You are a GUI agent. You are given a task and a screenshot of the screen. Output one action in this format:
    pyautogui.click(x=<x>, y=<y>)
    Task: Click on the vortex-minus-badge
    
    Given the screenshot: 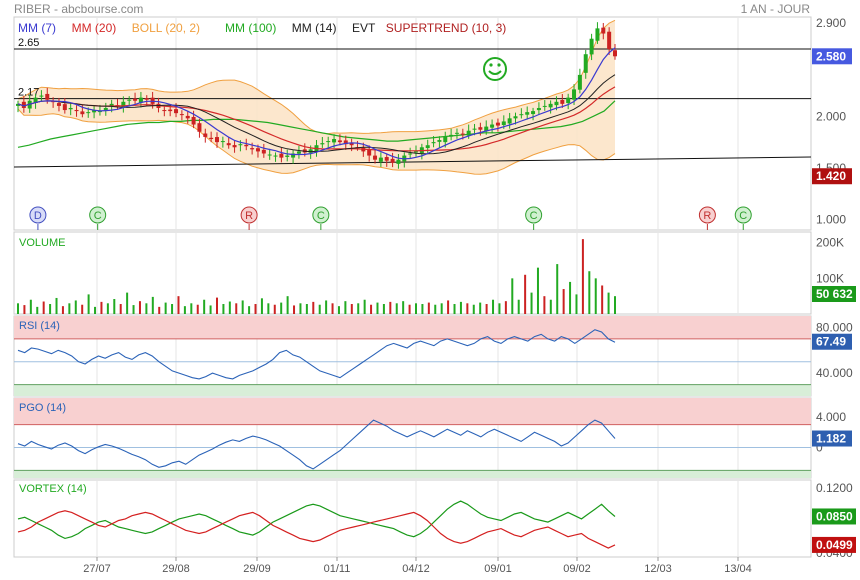 What is the action you would take?
    pyautogui.click(x=834, y=544)
    